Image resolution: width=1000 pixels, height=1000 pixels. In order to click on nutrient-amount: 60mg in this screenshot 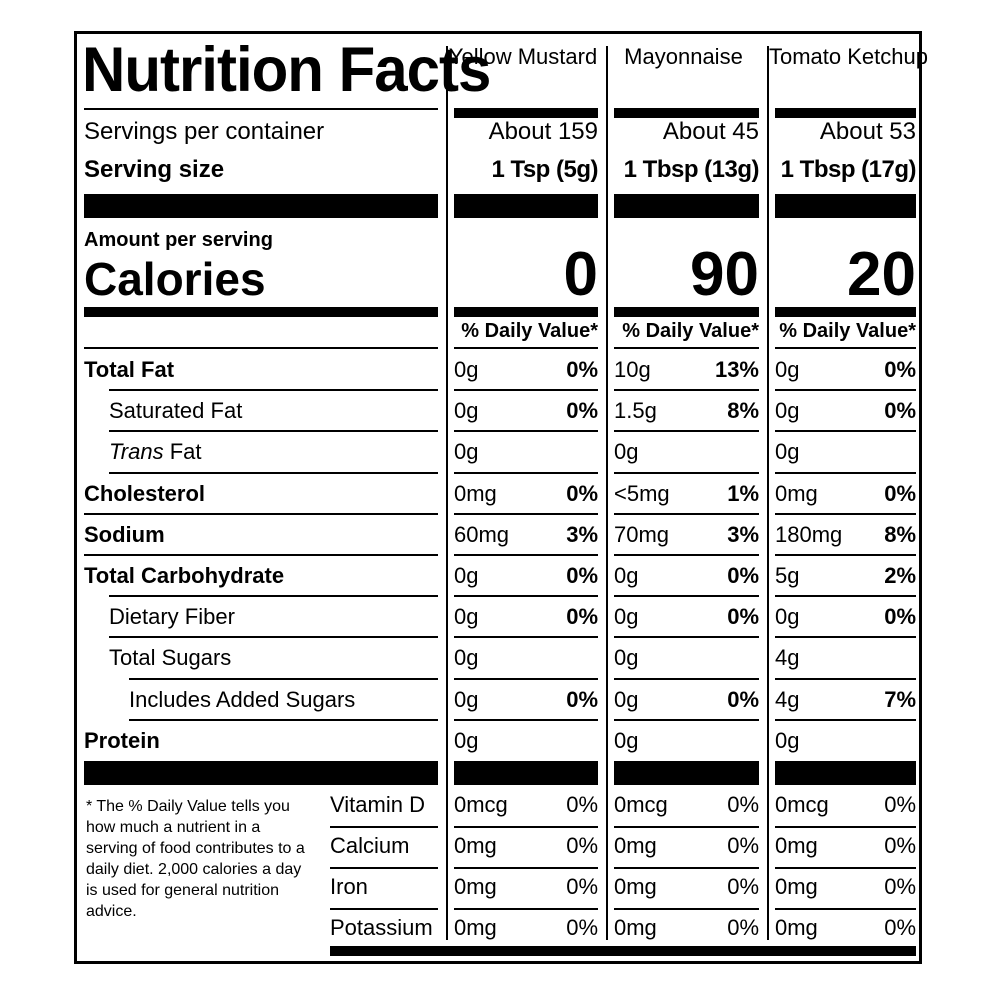, I will do `click(482, 534)`.